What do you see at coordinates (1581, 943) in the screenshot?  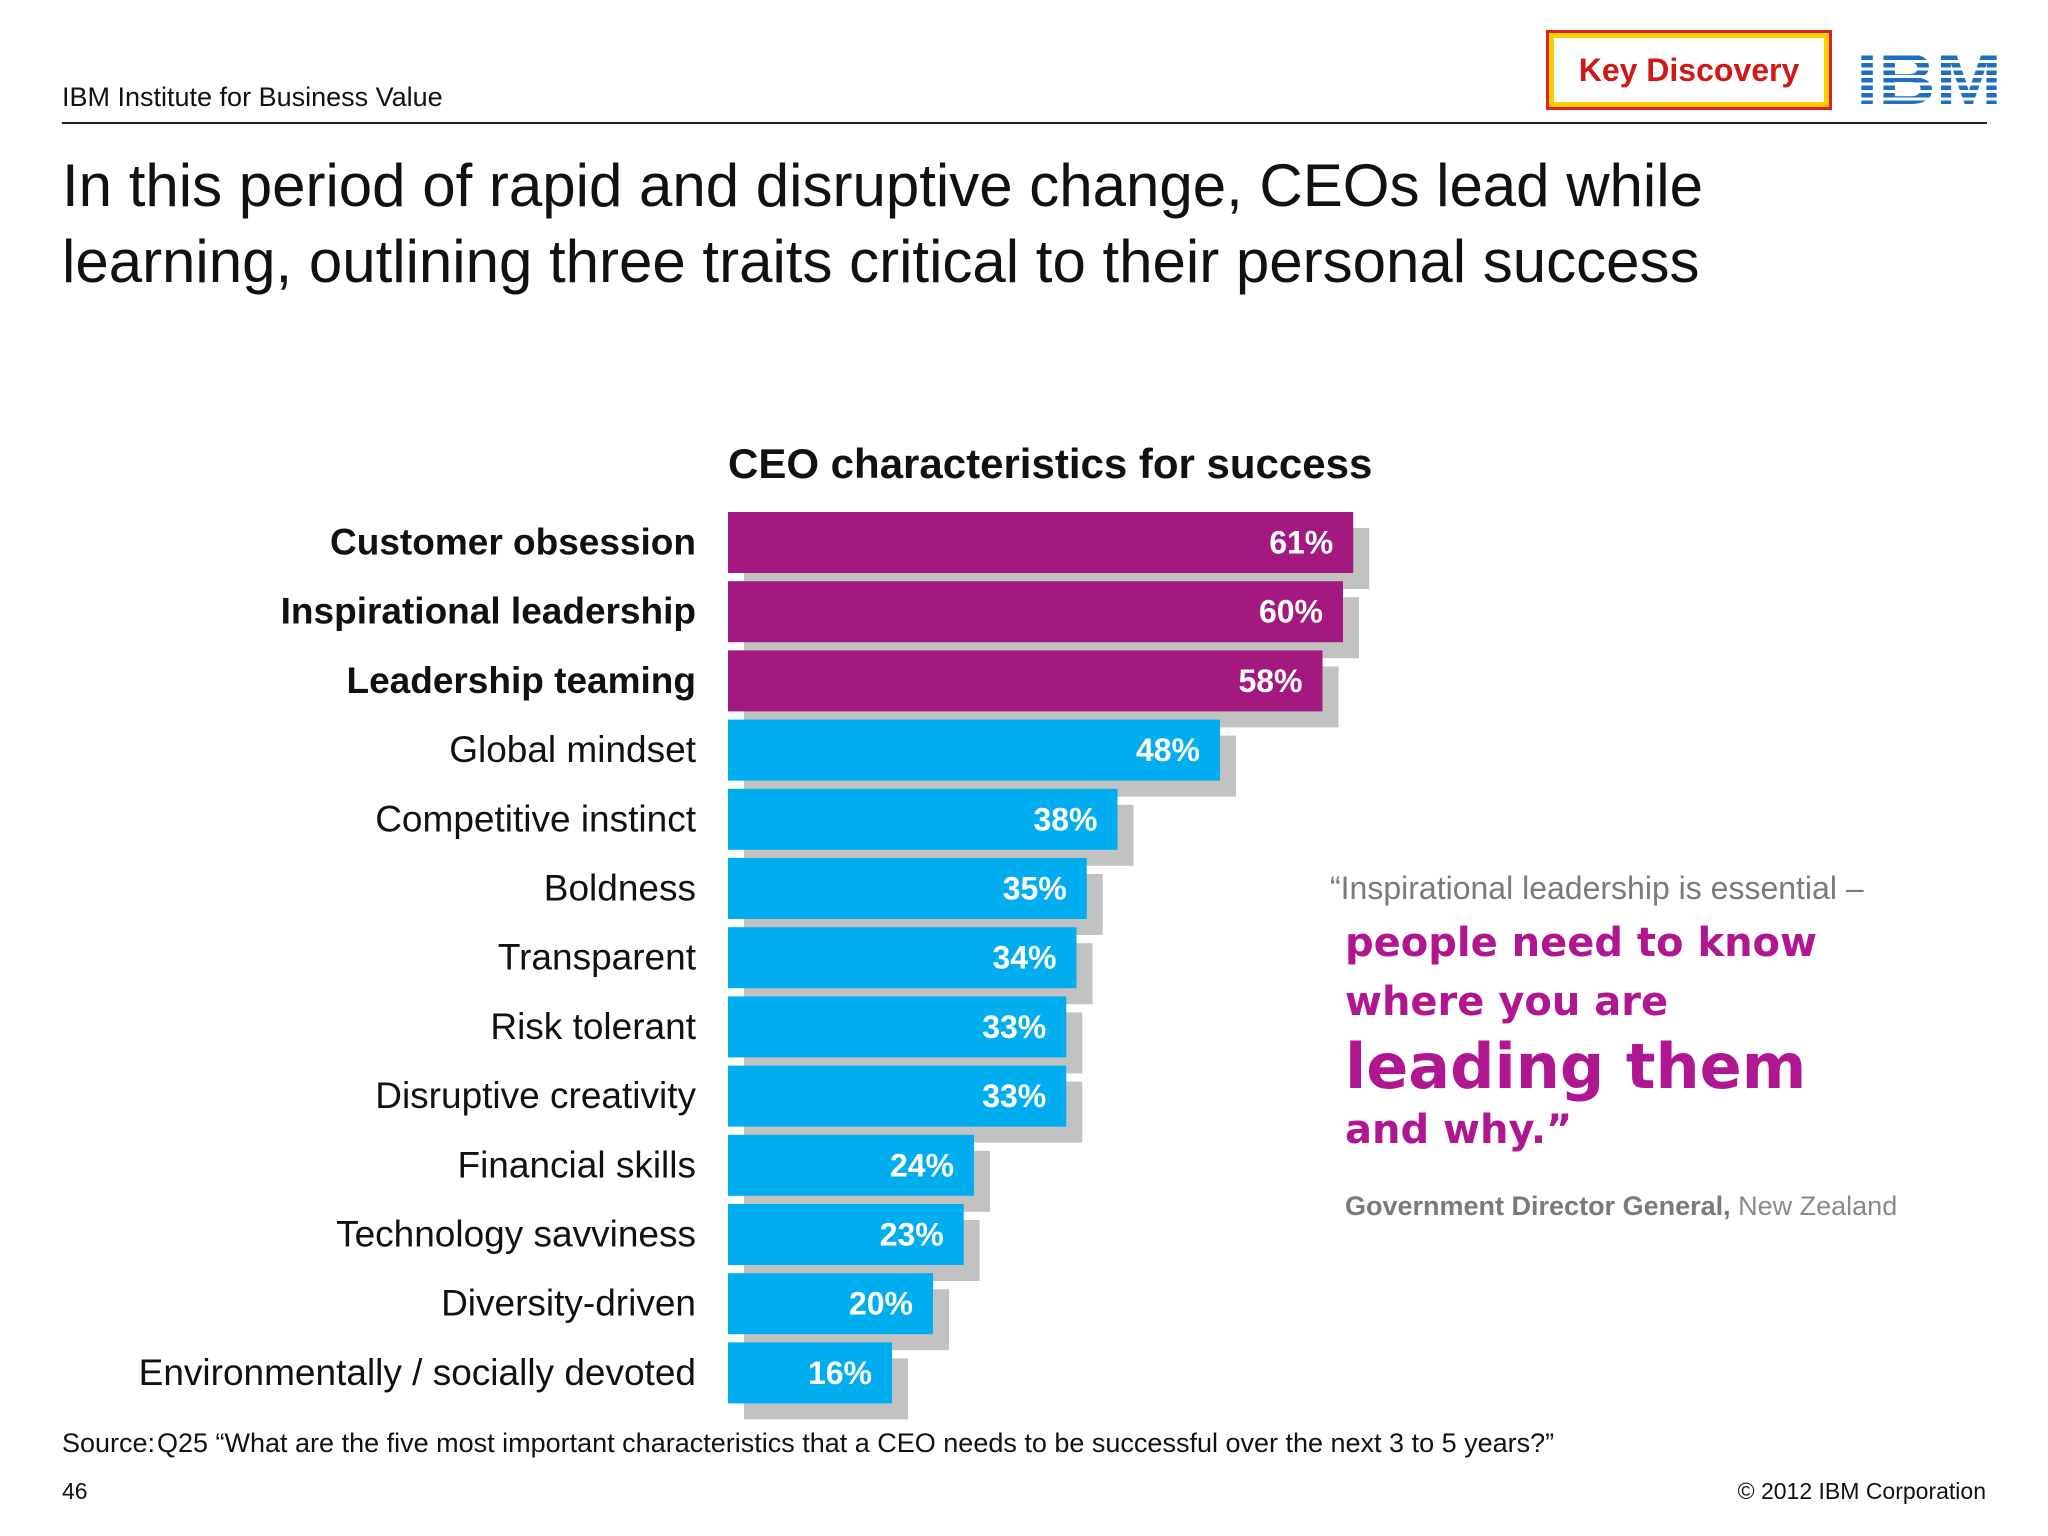 I see `quote-line-1: people need to know` at bounding box center [1581, 943].